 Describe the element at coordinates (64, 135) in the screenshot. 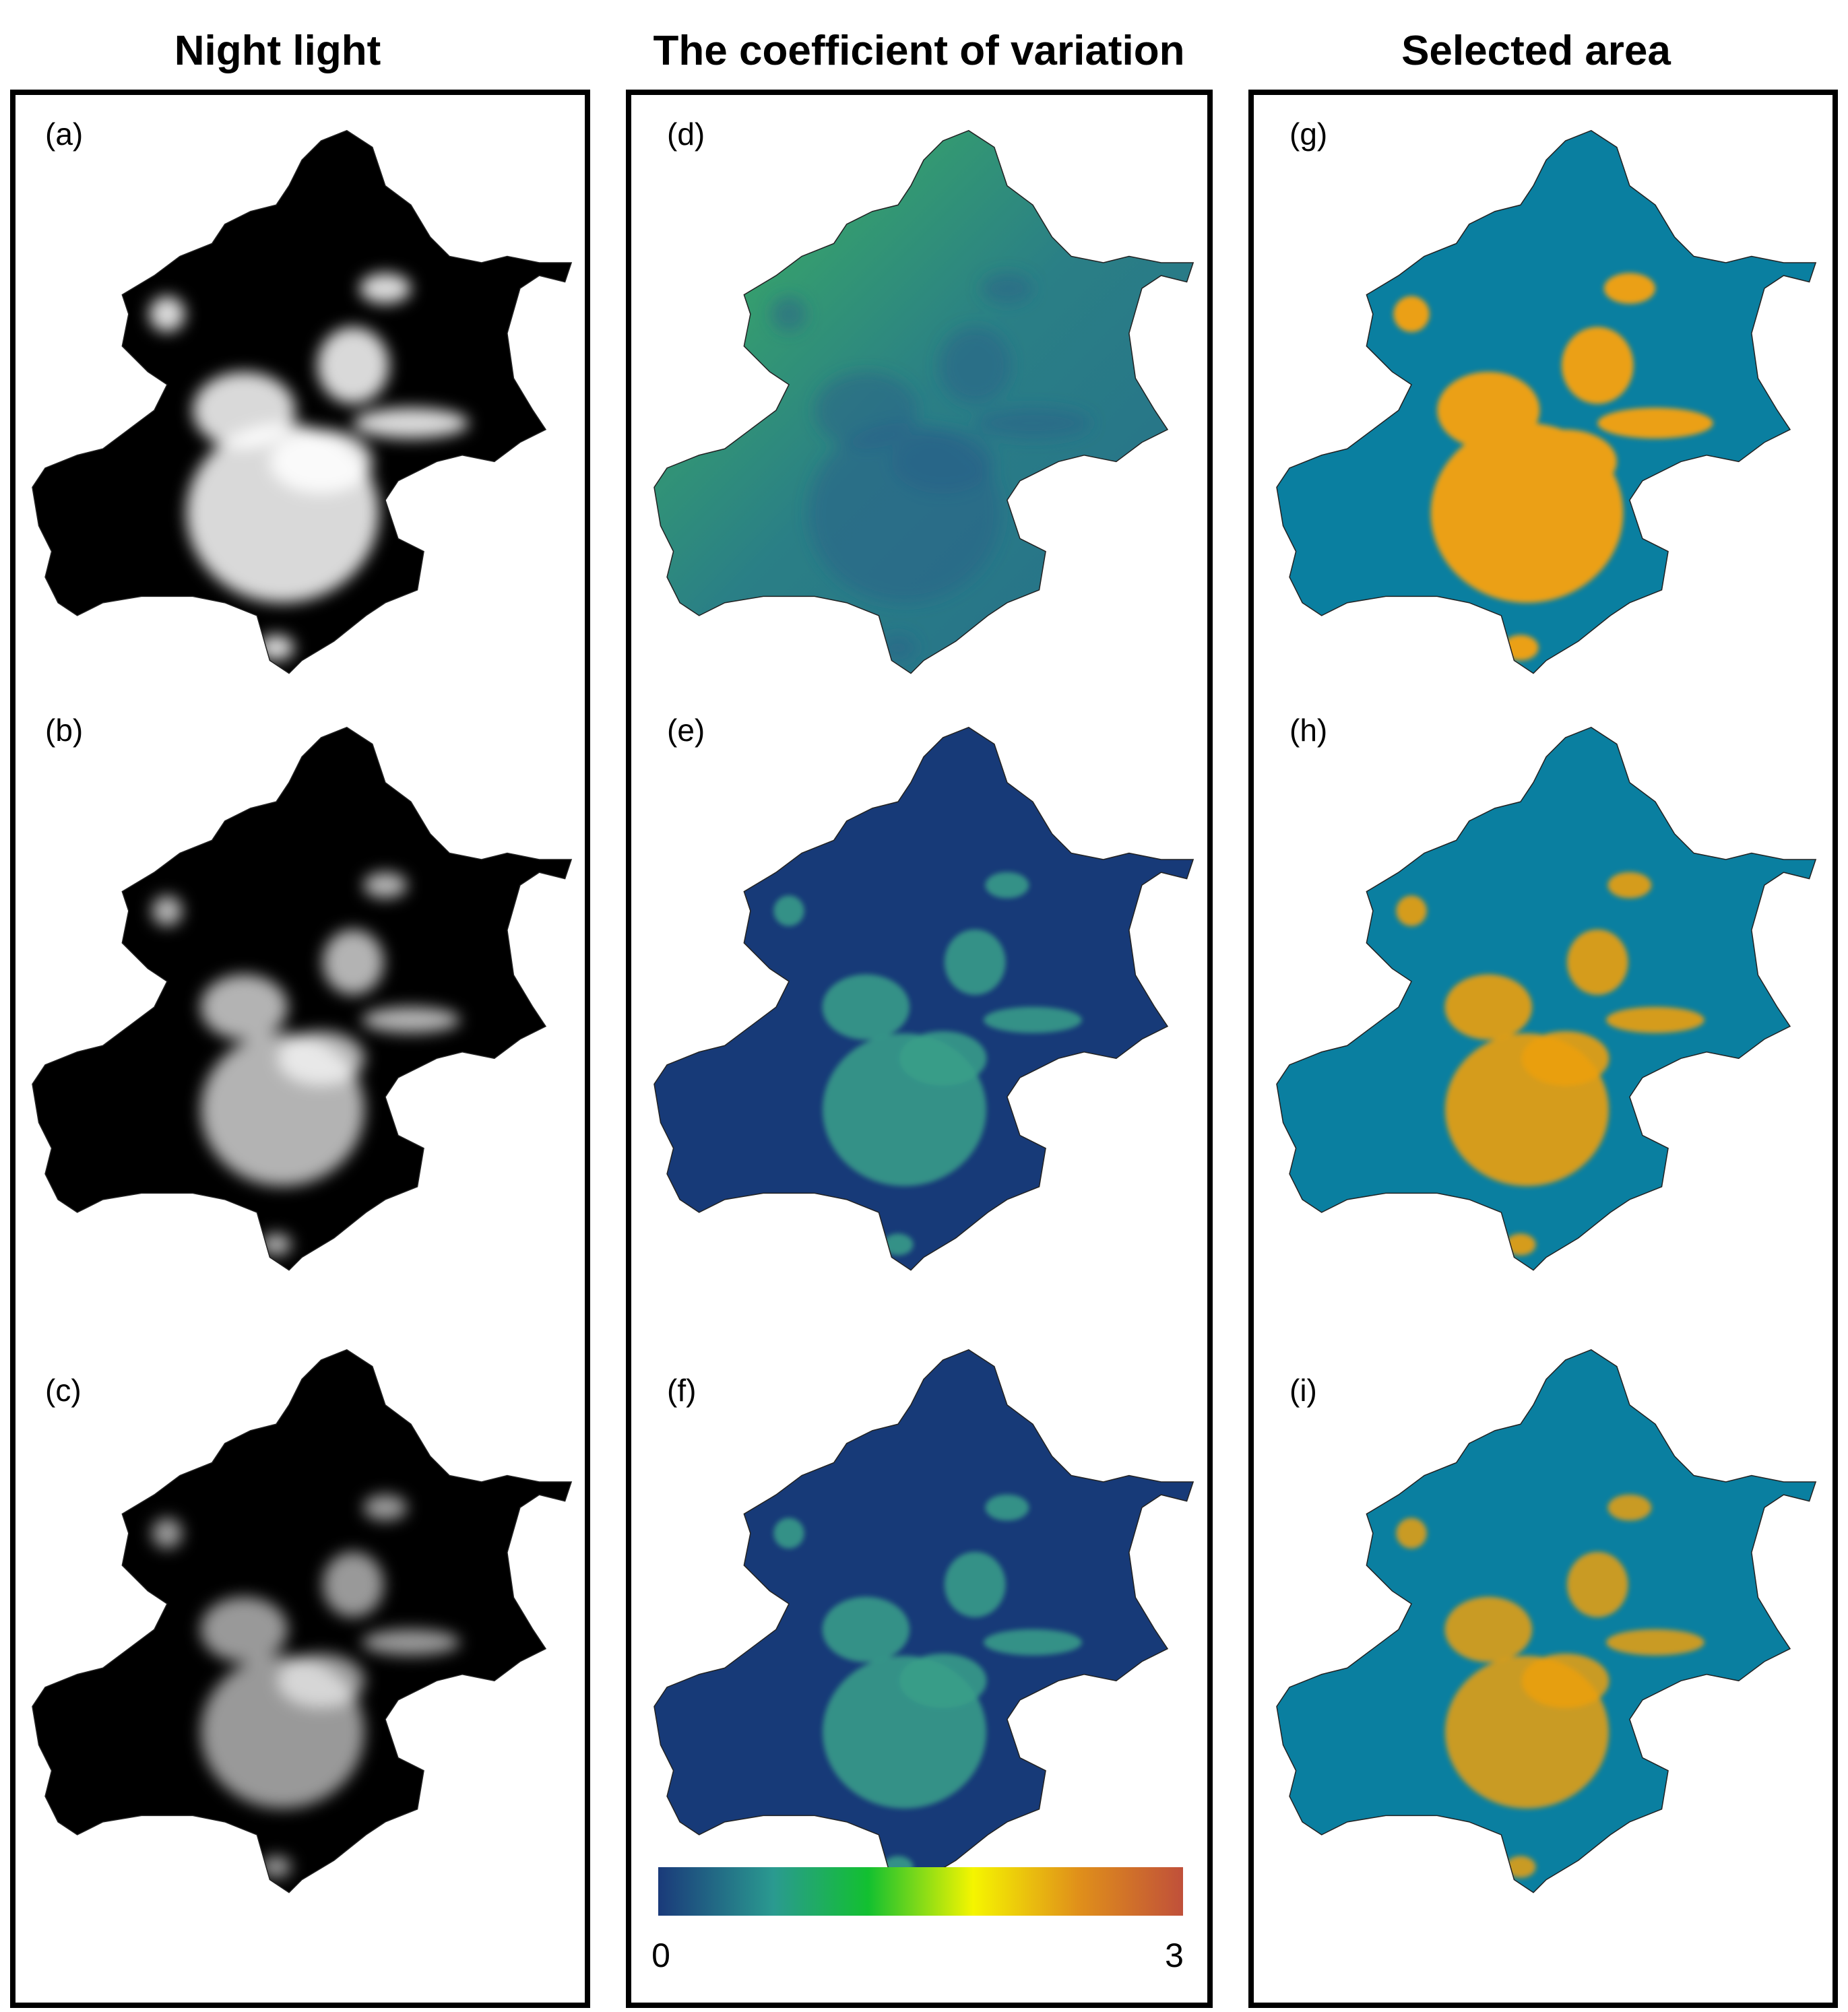

I see `panel-label: (a)` at that location.